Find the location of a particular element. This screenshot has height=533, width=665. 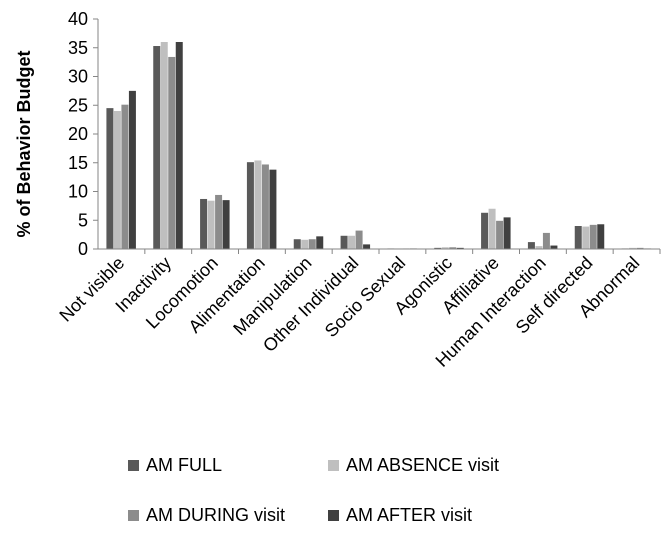

y-tick-label: 20 is located at coordinates (78, 134).